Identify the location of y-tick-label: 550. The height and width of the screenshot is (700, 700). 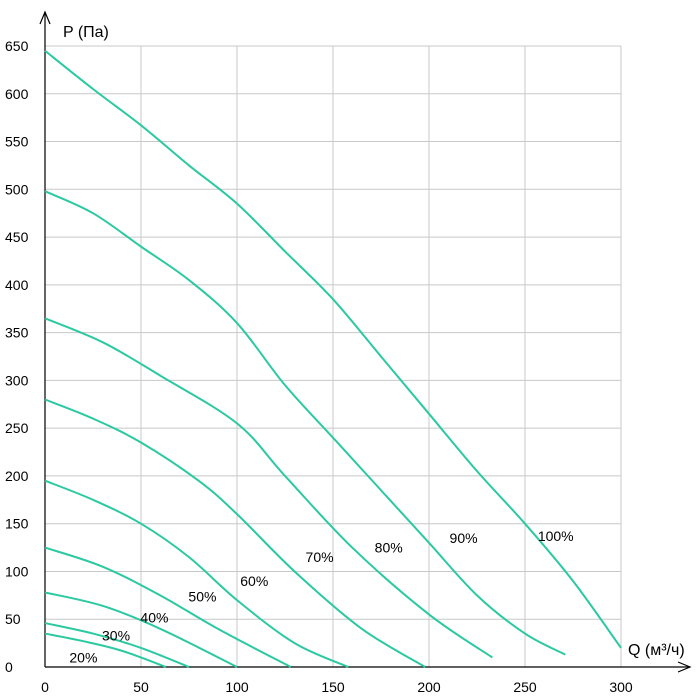
(17, 142).